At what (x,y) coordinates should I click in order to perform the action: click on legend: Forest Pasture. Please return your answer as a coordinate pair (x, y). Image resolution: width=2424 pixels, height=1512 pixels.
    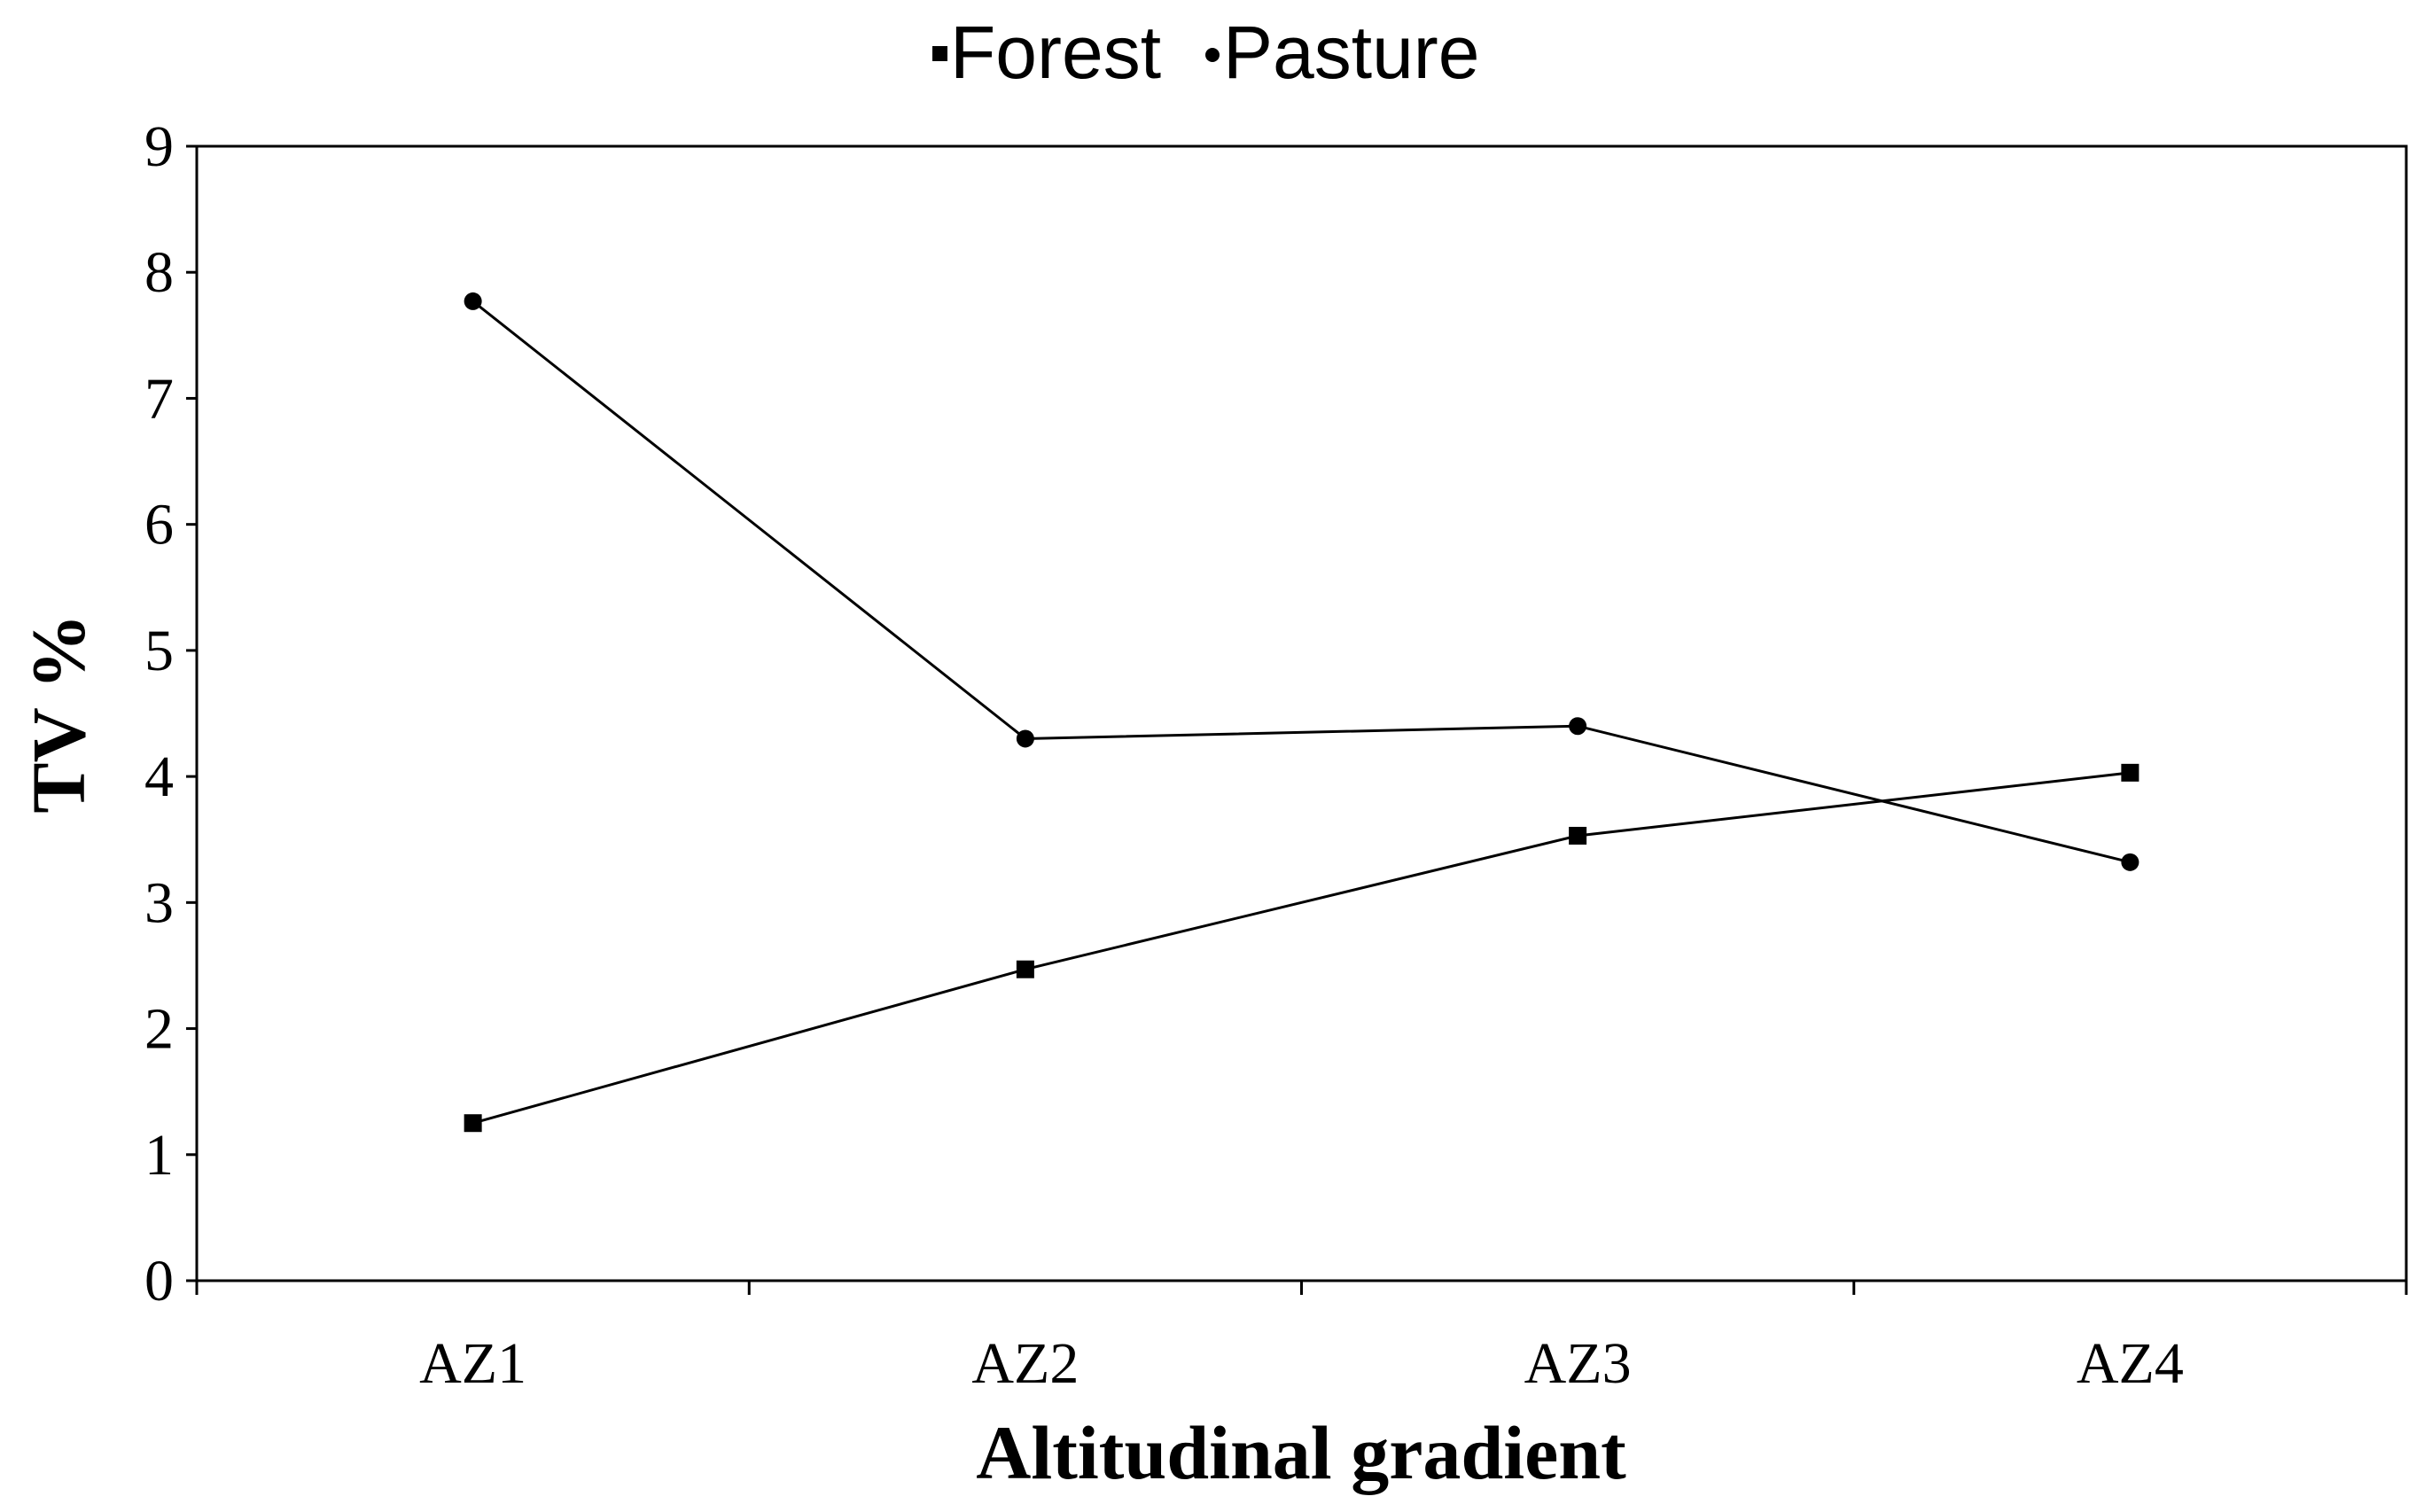
    Looking at the image, I should click on (1206, 52).